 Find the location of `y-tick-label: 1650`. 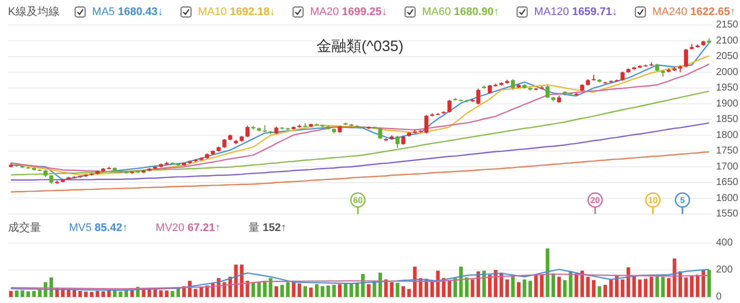

y-tick-label: 1650 is located at coordinates (727, 182).